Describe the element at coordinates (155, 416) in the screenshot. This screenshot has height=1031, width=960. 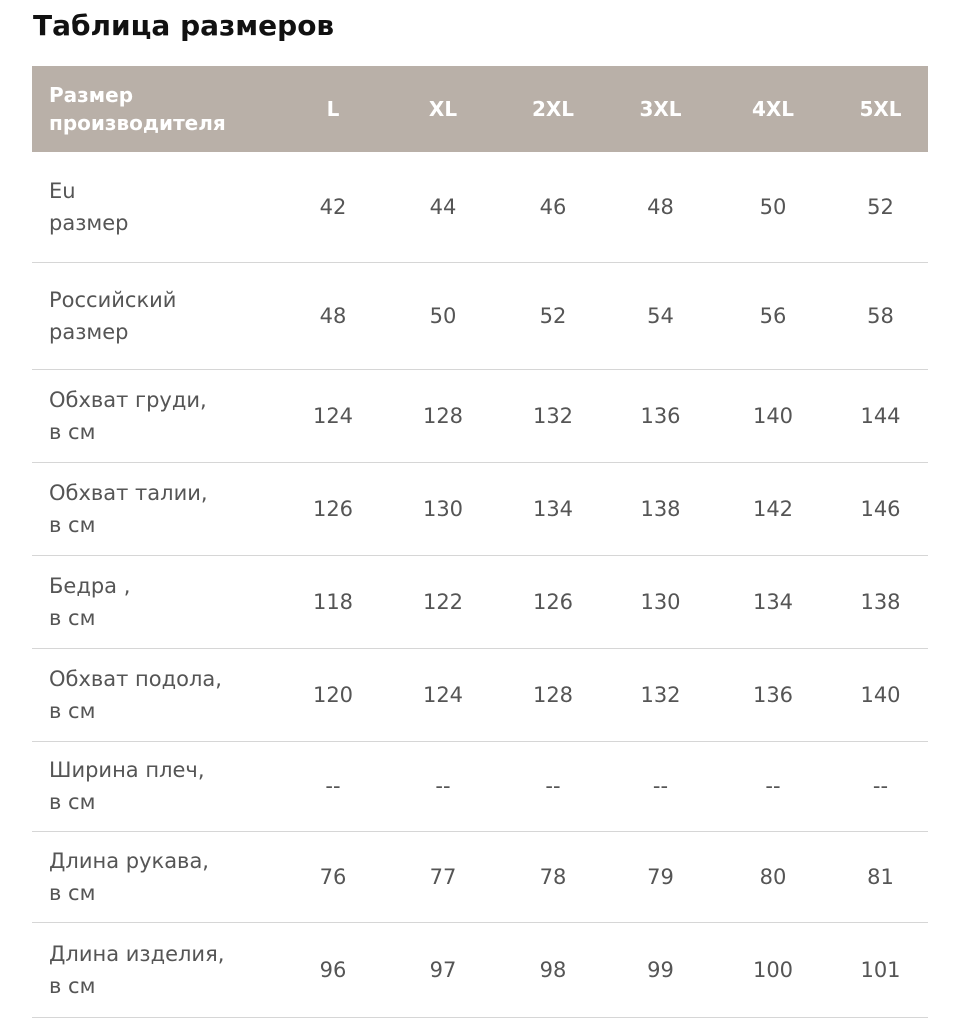
I see `row-label: Обхват груди, в см` at that location.